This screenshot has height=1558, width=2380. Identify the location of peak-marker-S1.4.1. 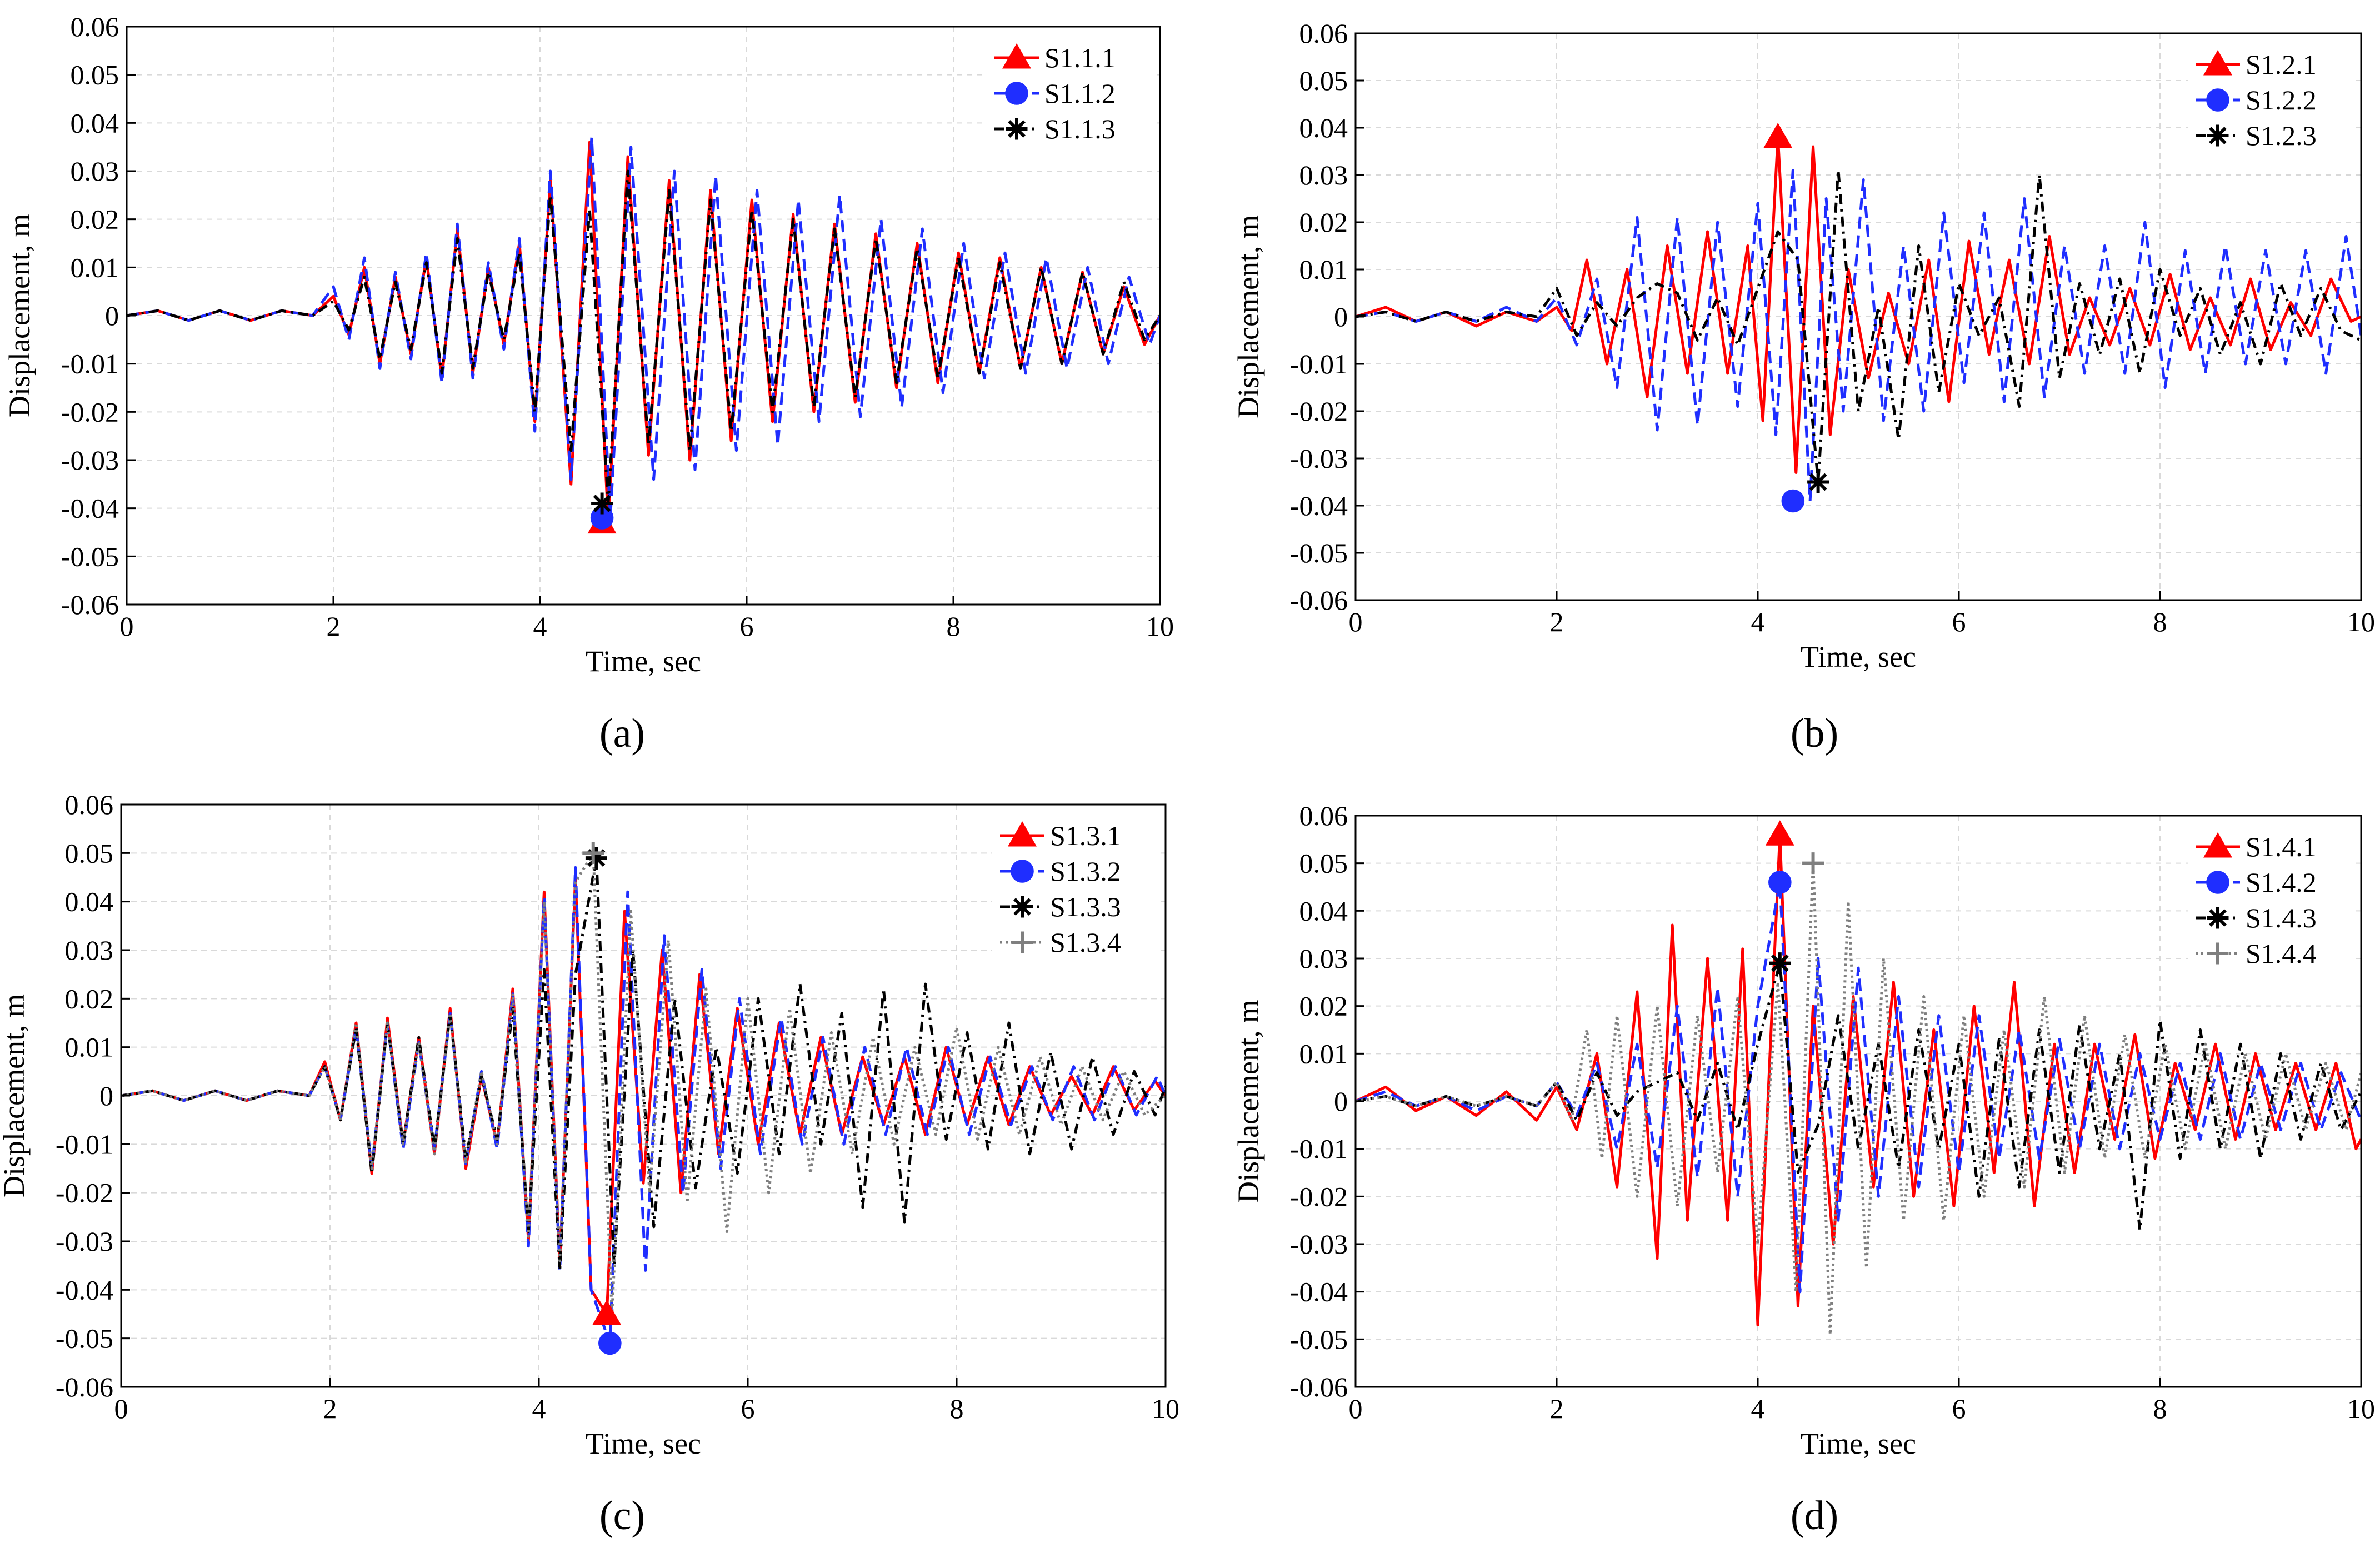
(1779, 833).